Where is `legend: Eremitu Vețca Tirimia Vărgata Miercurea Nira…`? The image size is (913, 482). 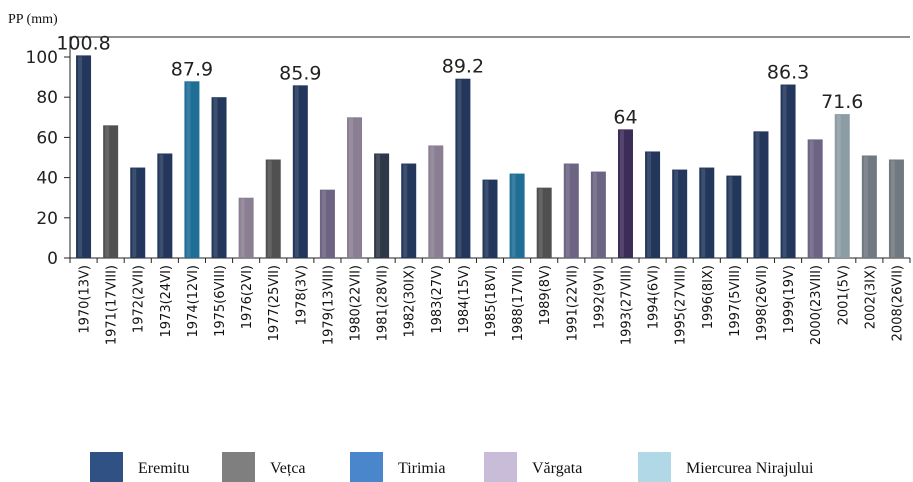 legend: Eremitu Vețca Tirimia Vărgata Miercurea Nira… is located at coordinates (452, 467).